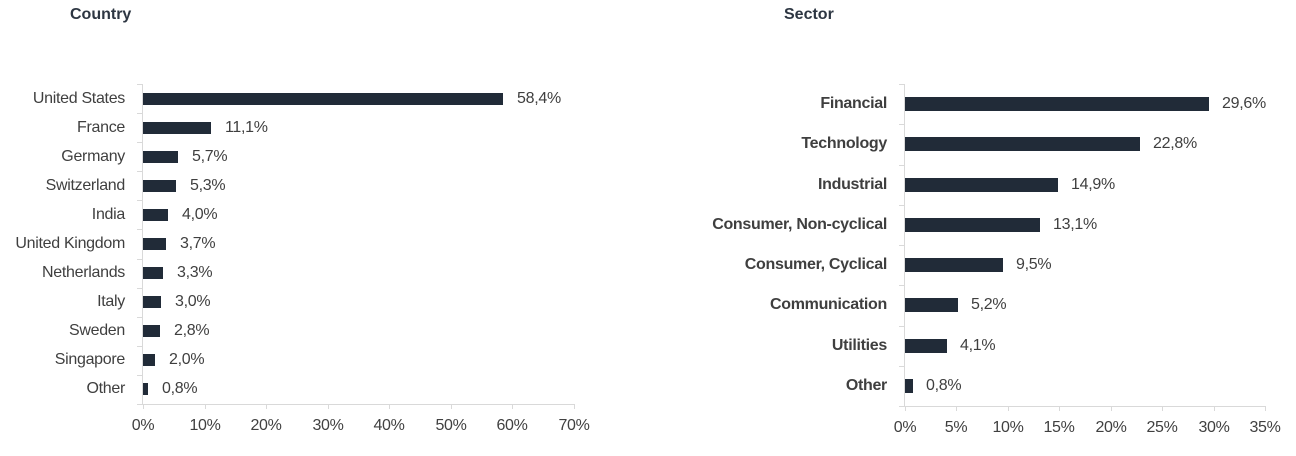  Describe the element at coordinates (246, 127) in the screenshot. I see `bar-value-label: 11,1%` at that location.